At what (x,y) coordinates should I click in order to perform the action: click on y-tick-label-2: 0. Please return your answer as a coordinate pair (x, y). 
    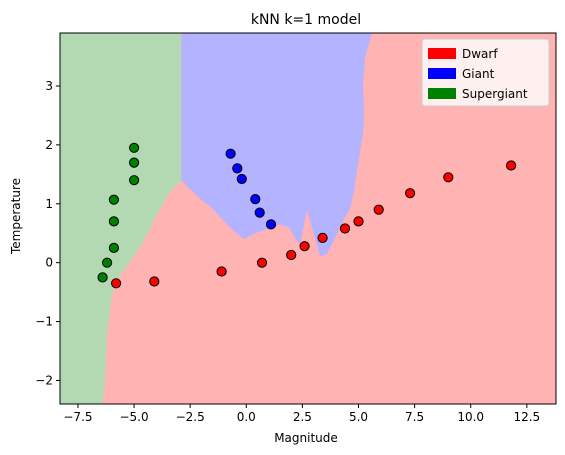
    Looking at the image, I should click on (49, 263).